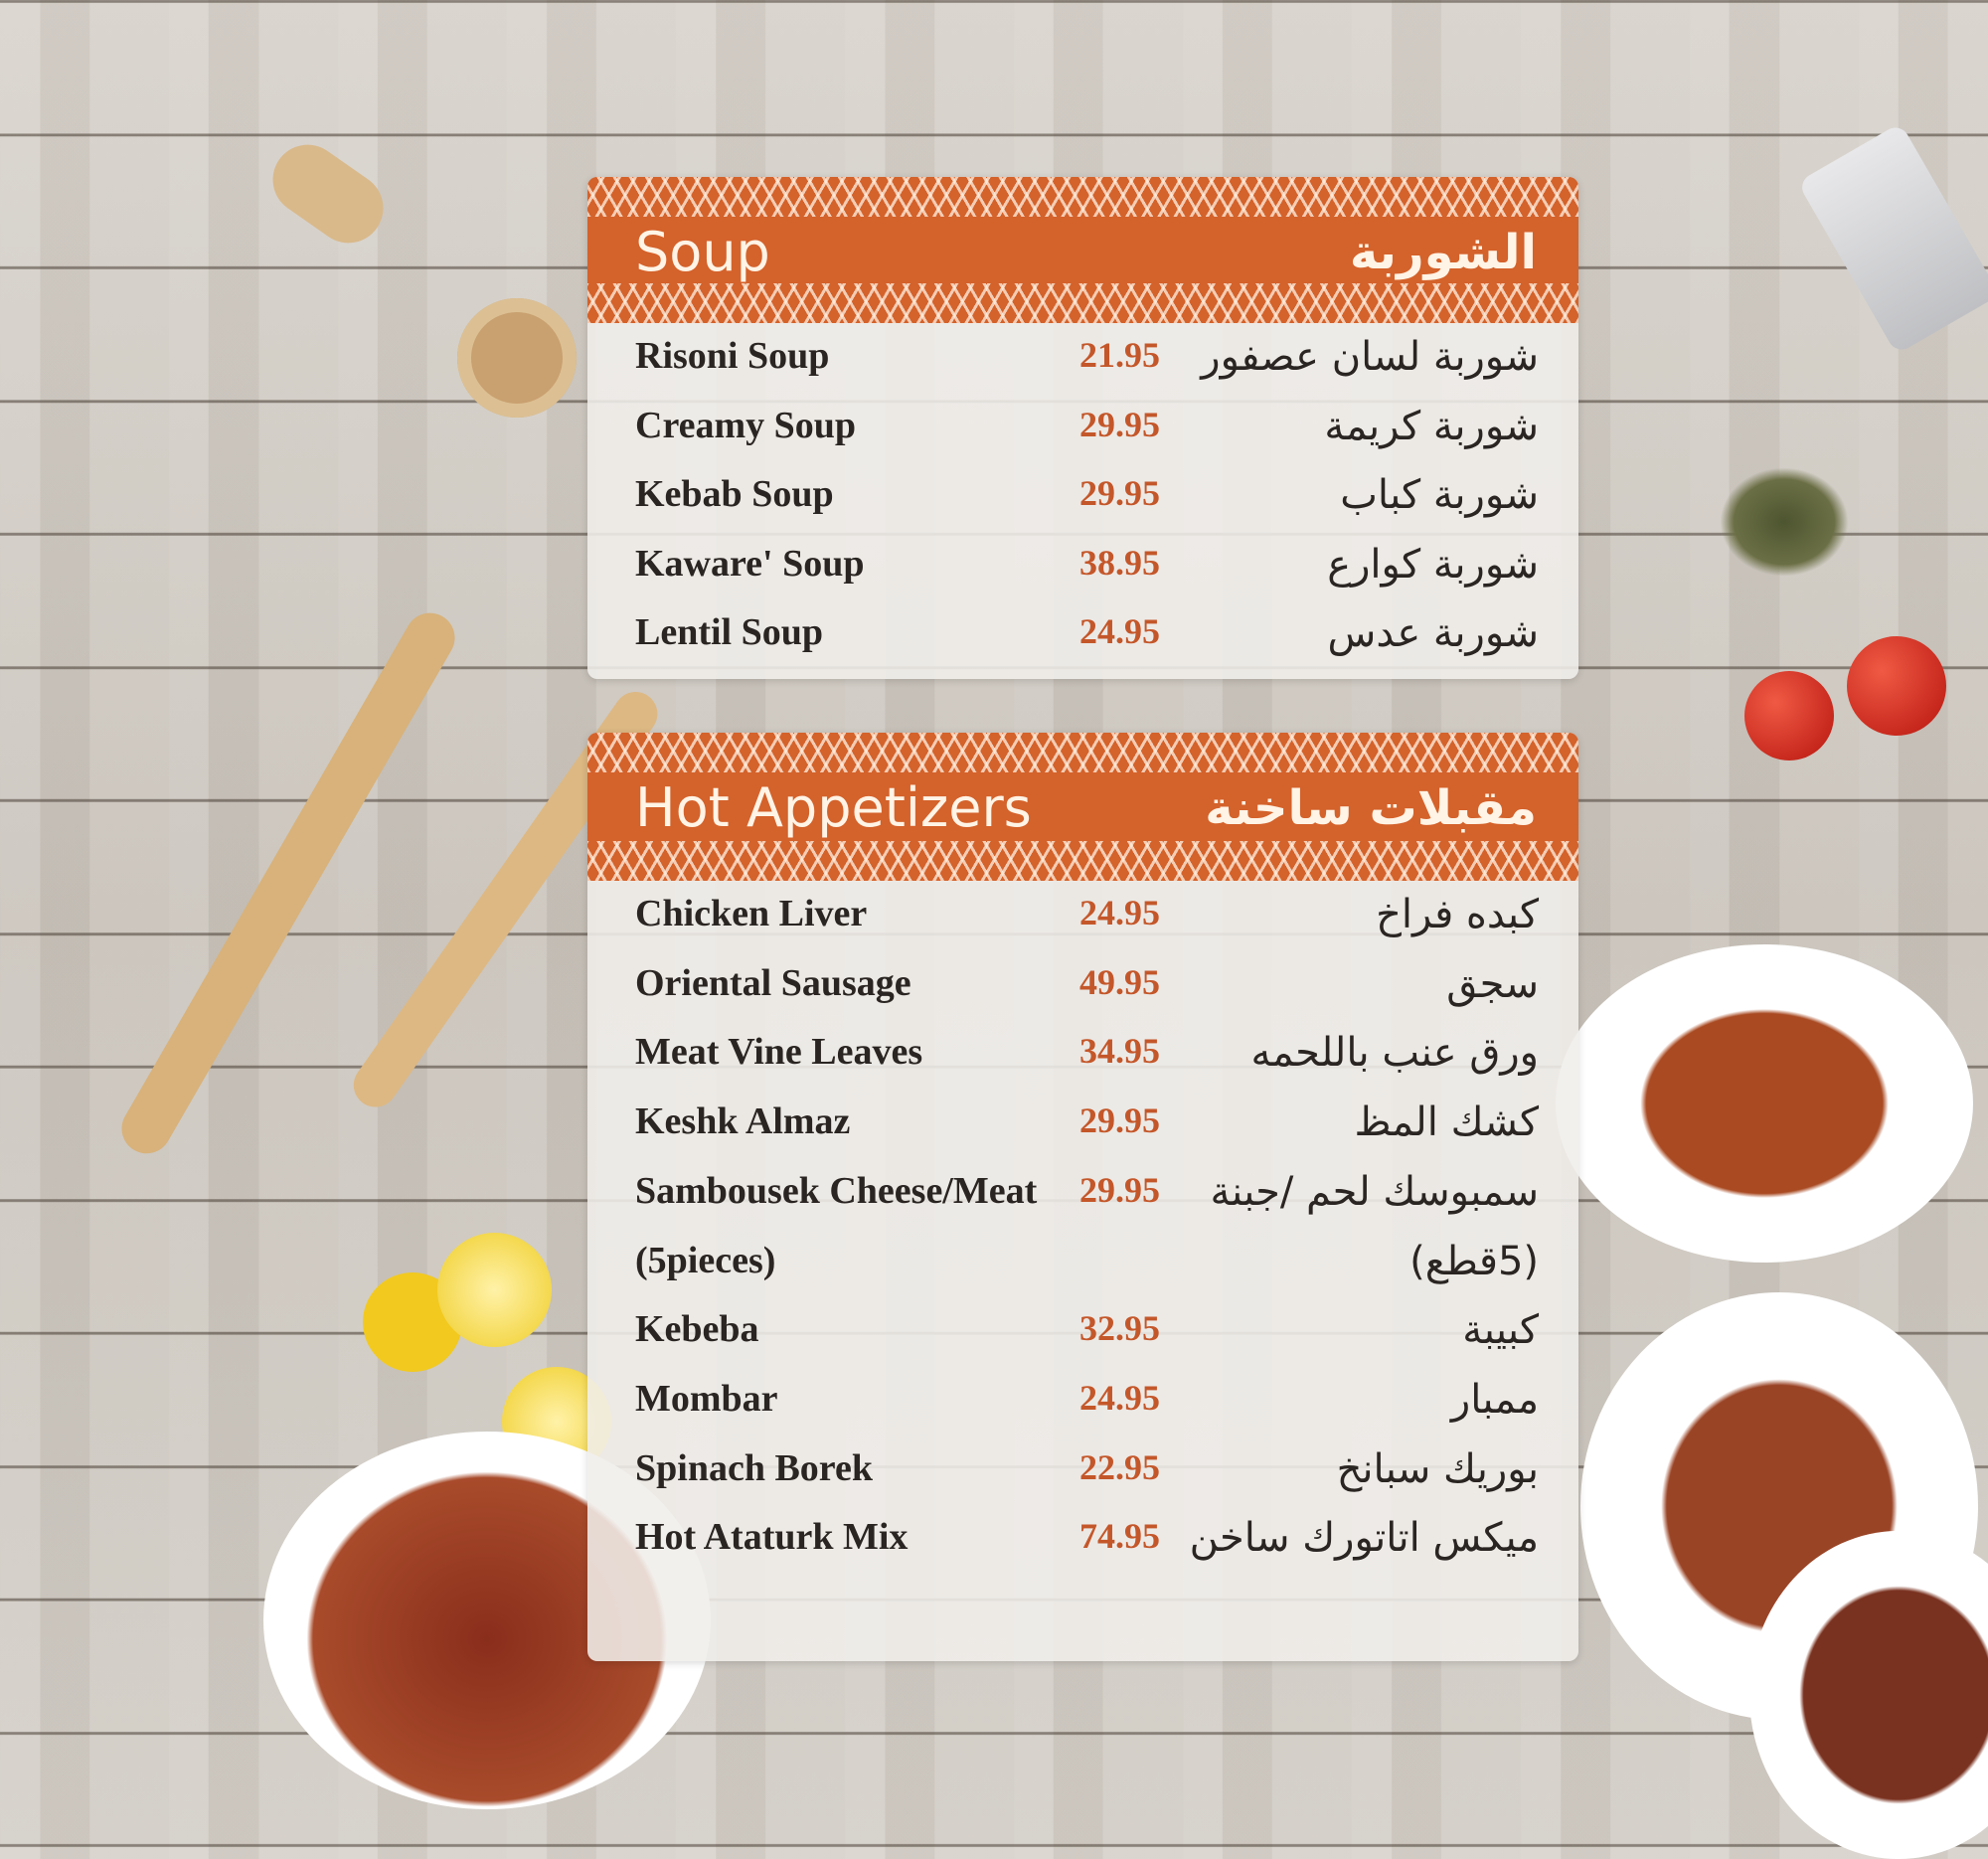 The height and width of the screenshot is (1859, 1988). I want to click on kebeba-dish-image, so click(1764, 1104).